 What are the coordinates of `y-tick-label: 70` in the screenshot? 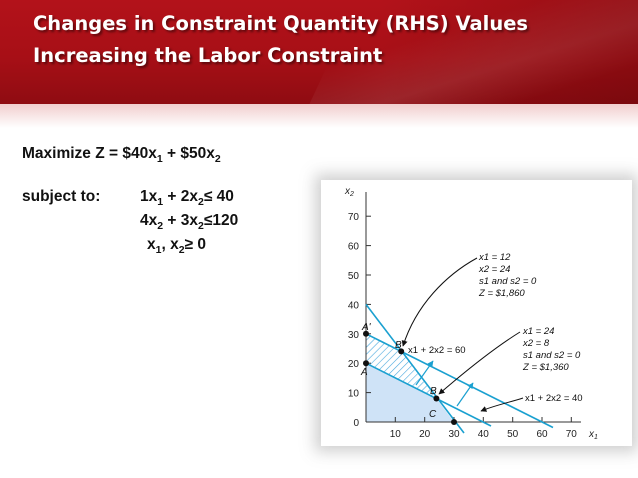 It's located at (354, 217).